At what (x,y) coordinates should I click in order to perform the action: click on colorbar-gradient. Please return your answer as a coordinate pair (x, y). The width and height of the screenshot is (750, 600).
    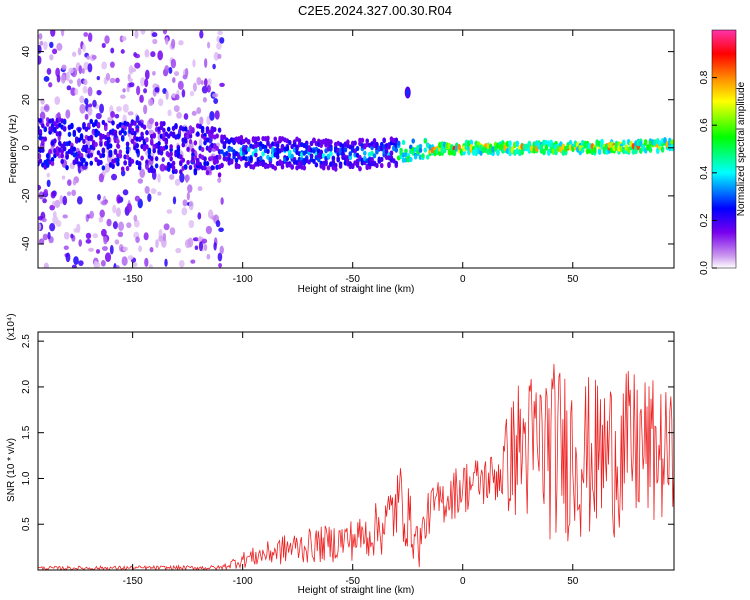
    Looking at the image, I should click on (724, 149).